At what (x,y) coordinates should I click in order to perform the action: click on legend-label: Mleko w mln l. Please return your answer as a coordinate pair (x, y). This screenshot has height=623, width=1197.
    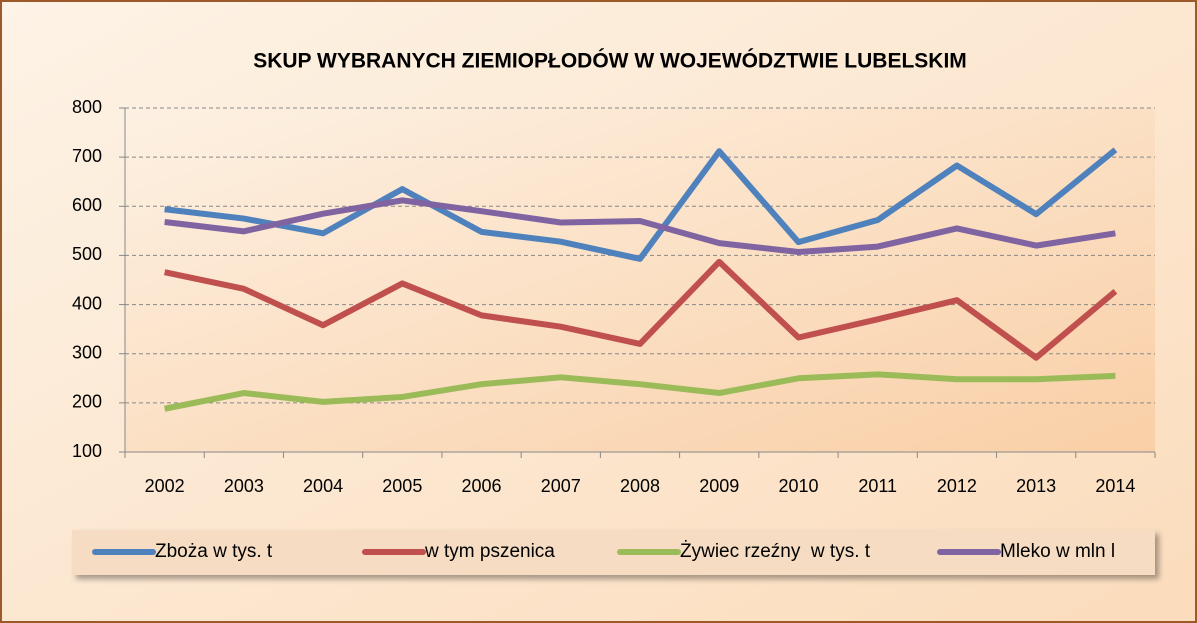
    Looking at the image, I should click on (1057, 551).